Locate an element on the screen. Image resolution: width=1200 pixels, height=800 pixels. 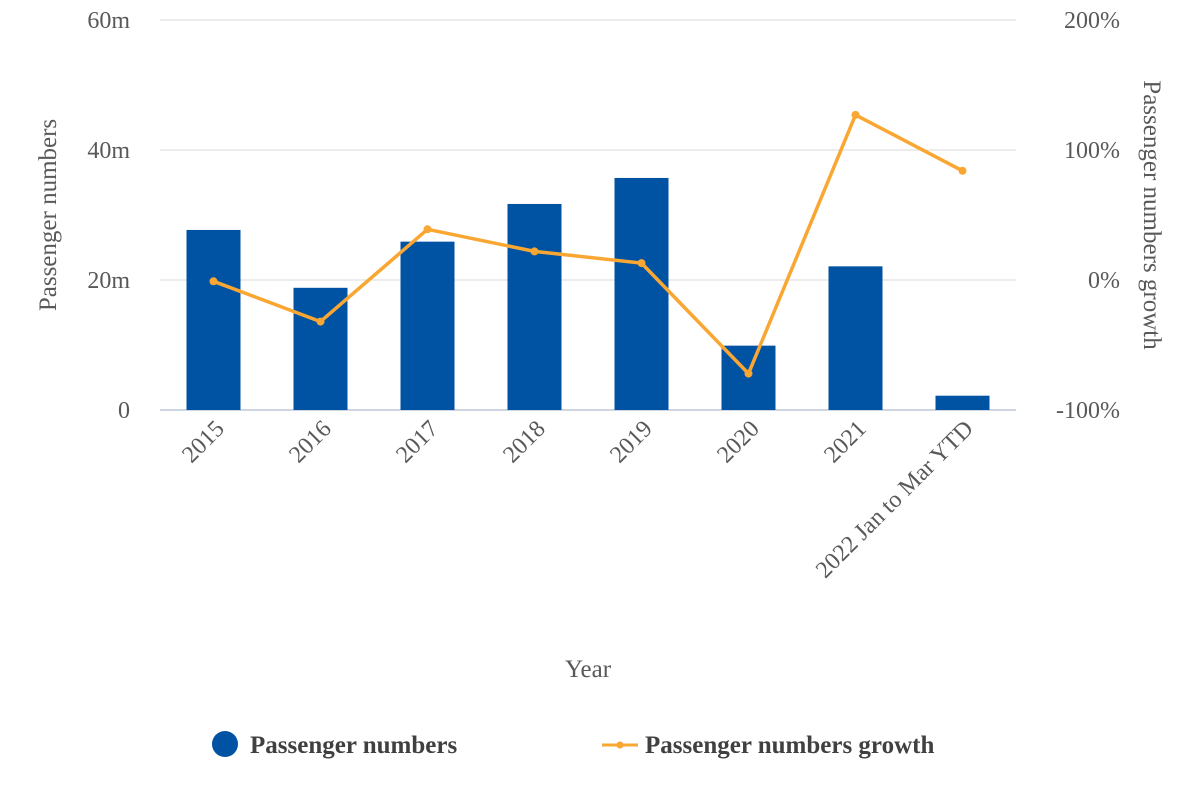
x-tick-label: 2021 is located at coordinates (845, 442).